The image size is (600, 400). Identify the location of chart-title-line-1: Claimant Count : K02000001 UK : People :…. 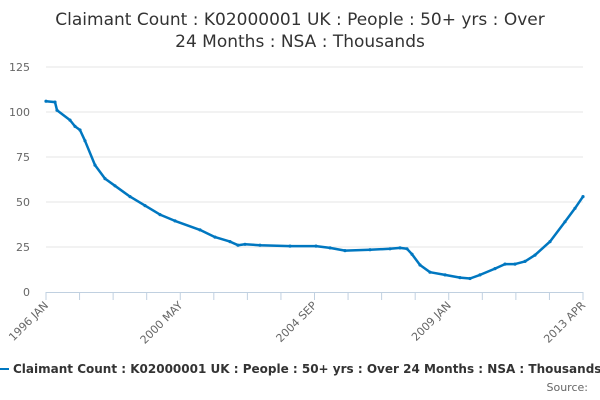
(300, 20).